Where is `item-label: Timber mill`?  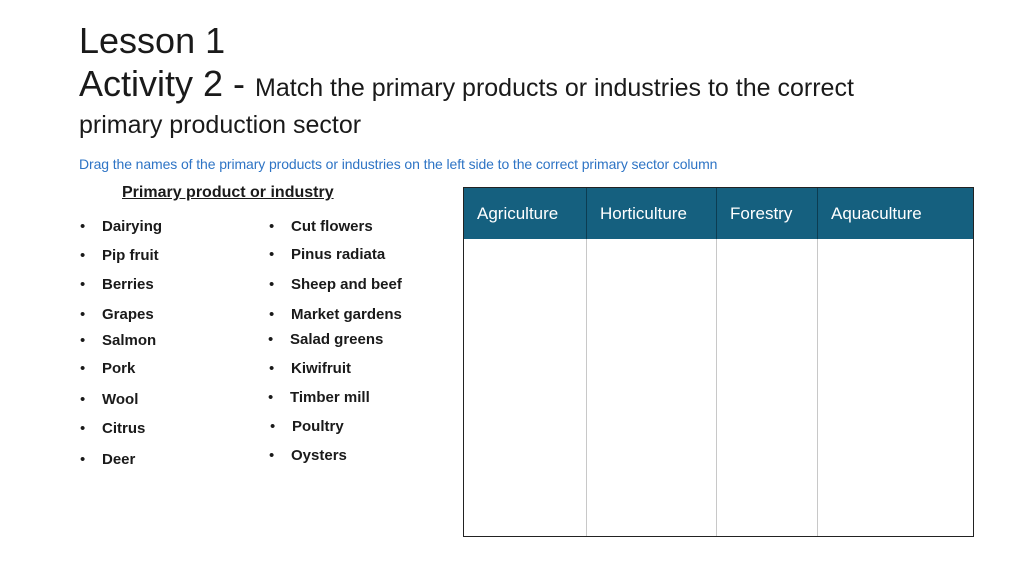
item-label: Timber mill is located at coordinates (330, 397).